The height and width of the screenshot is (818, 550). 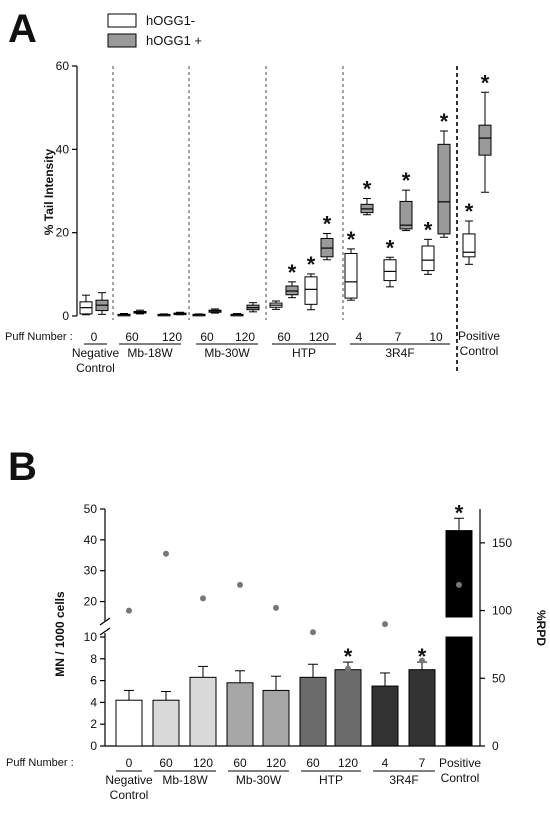 I want to click on box-htp-60-hogg1-minus, so click(x=276, y=305).